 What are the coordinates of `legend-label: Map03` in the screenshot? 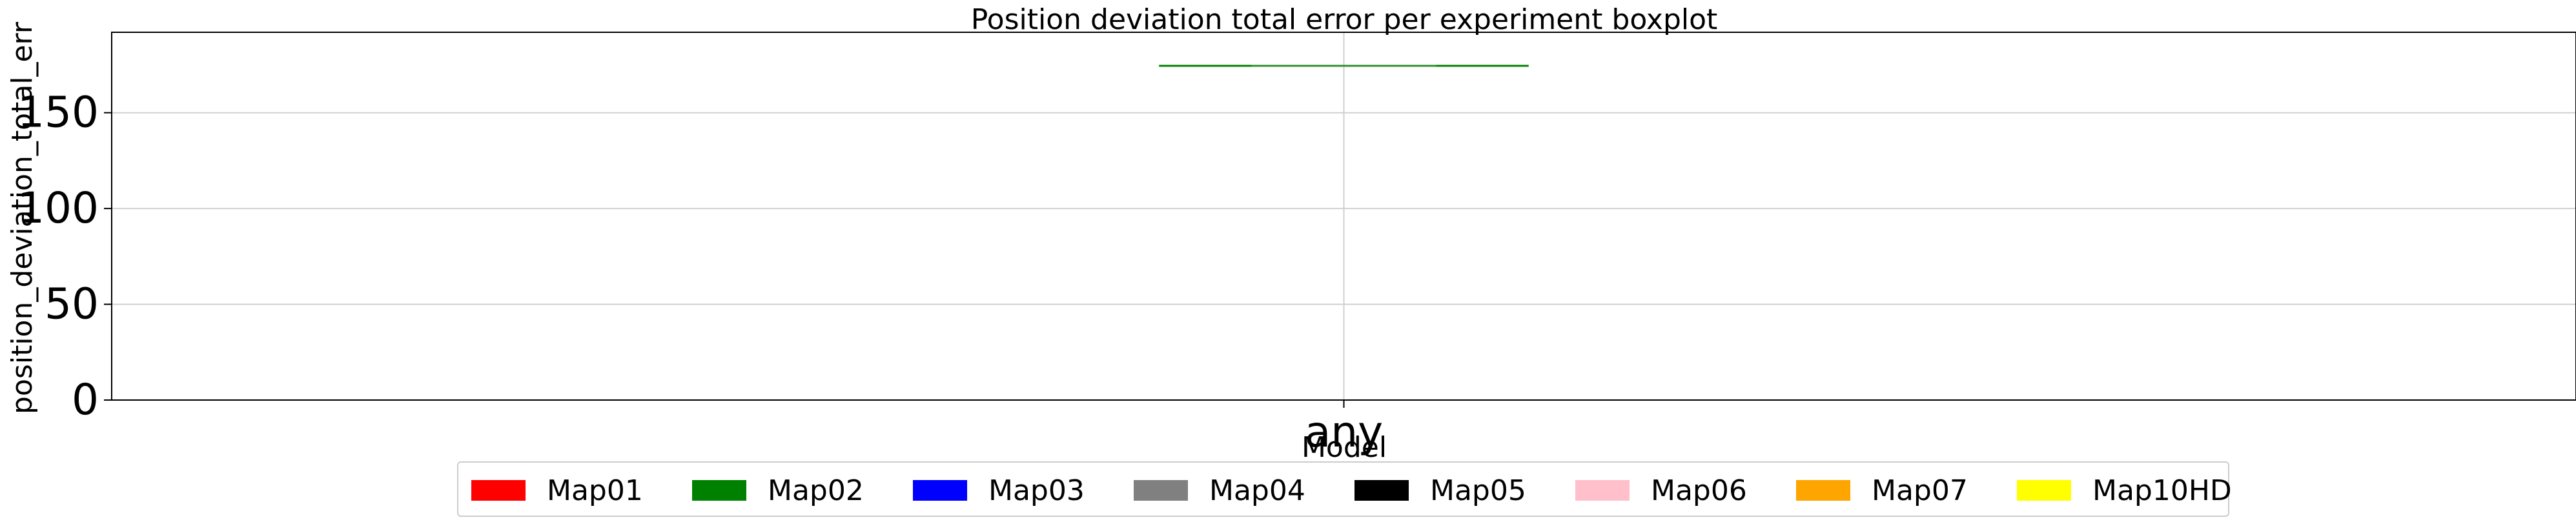 It's located at (1036, 490).